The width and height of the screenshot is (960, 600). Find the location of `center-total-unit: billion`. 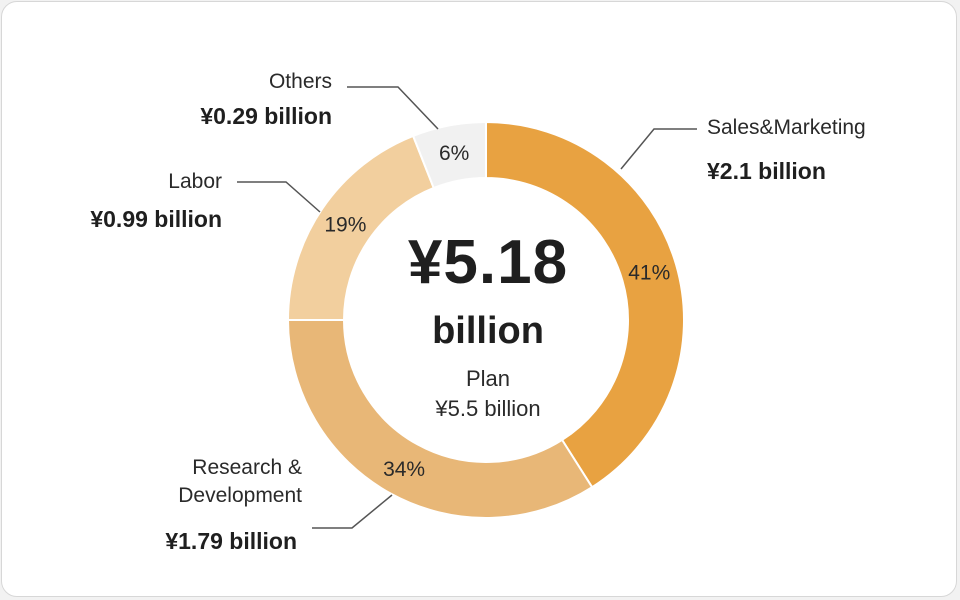

center-total-unit: billion is located at coordinates (488, 331).